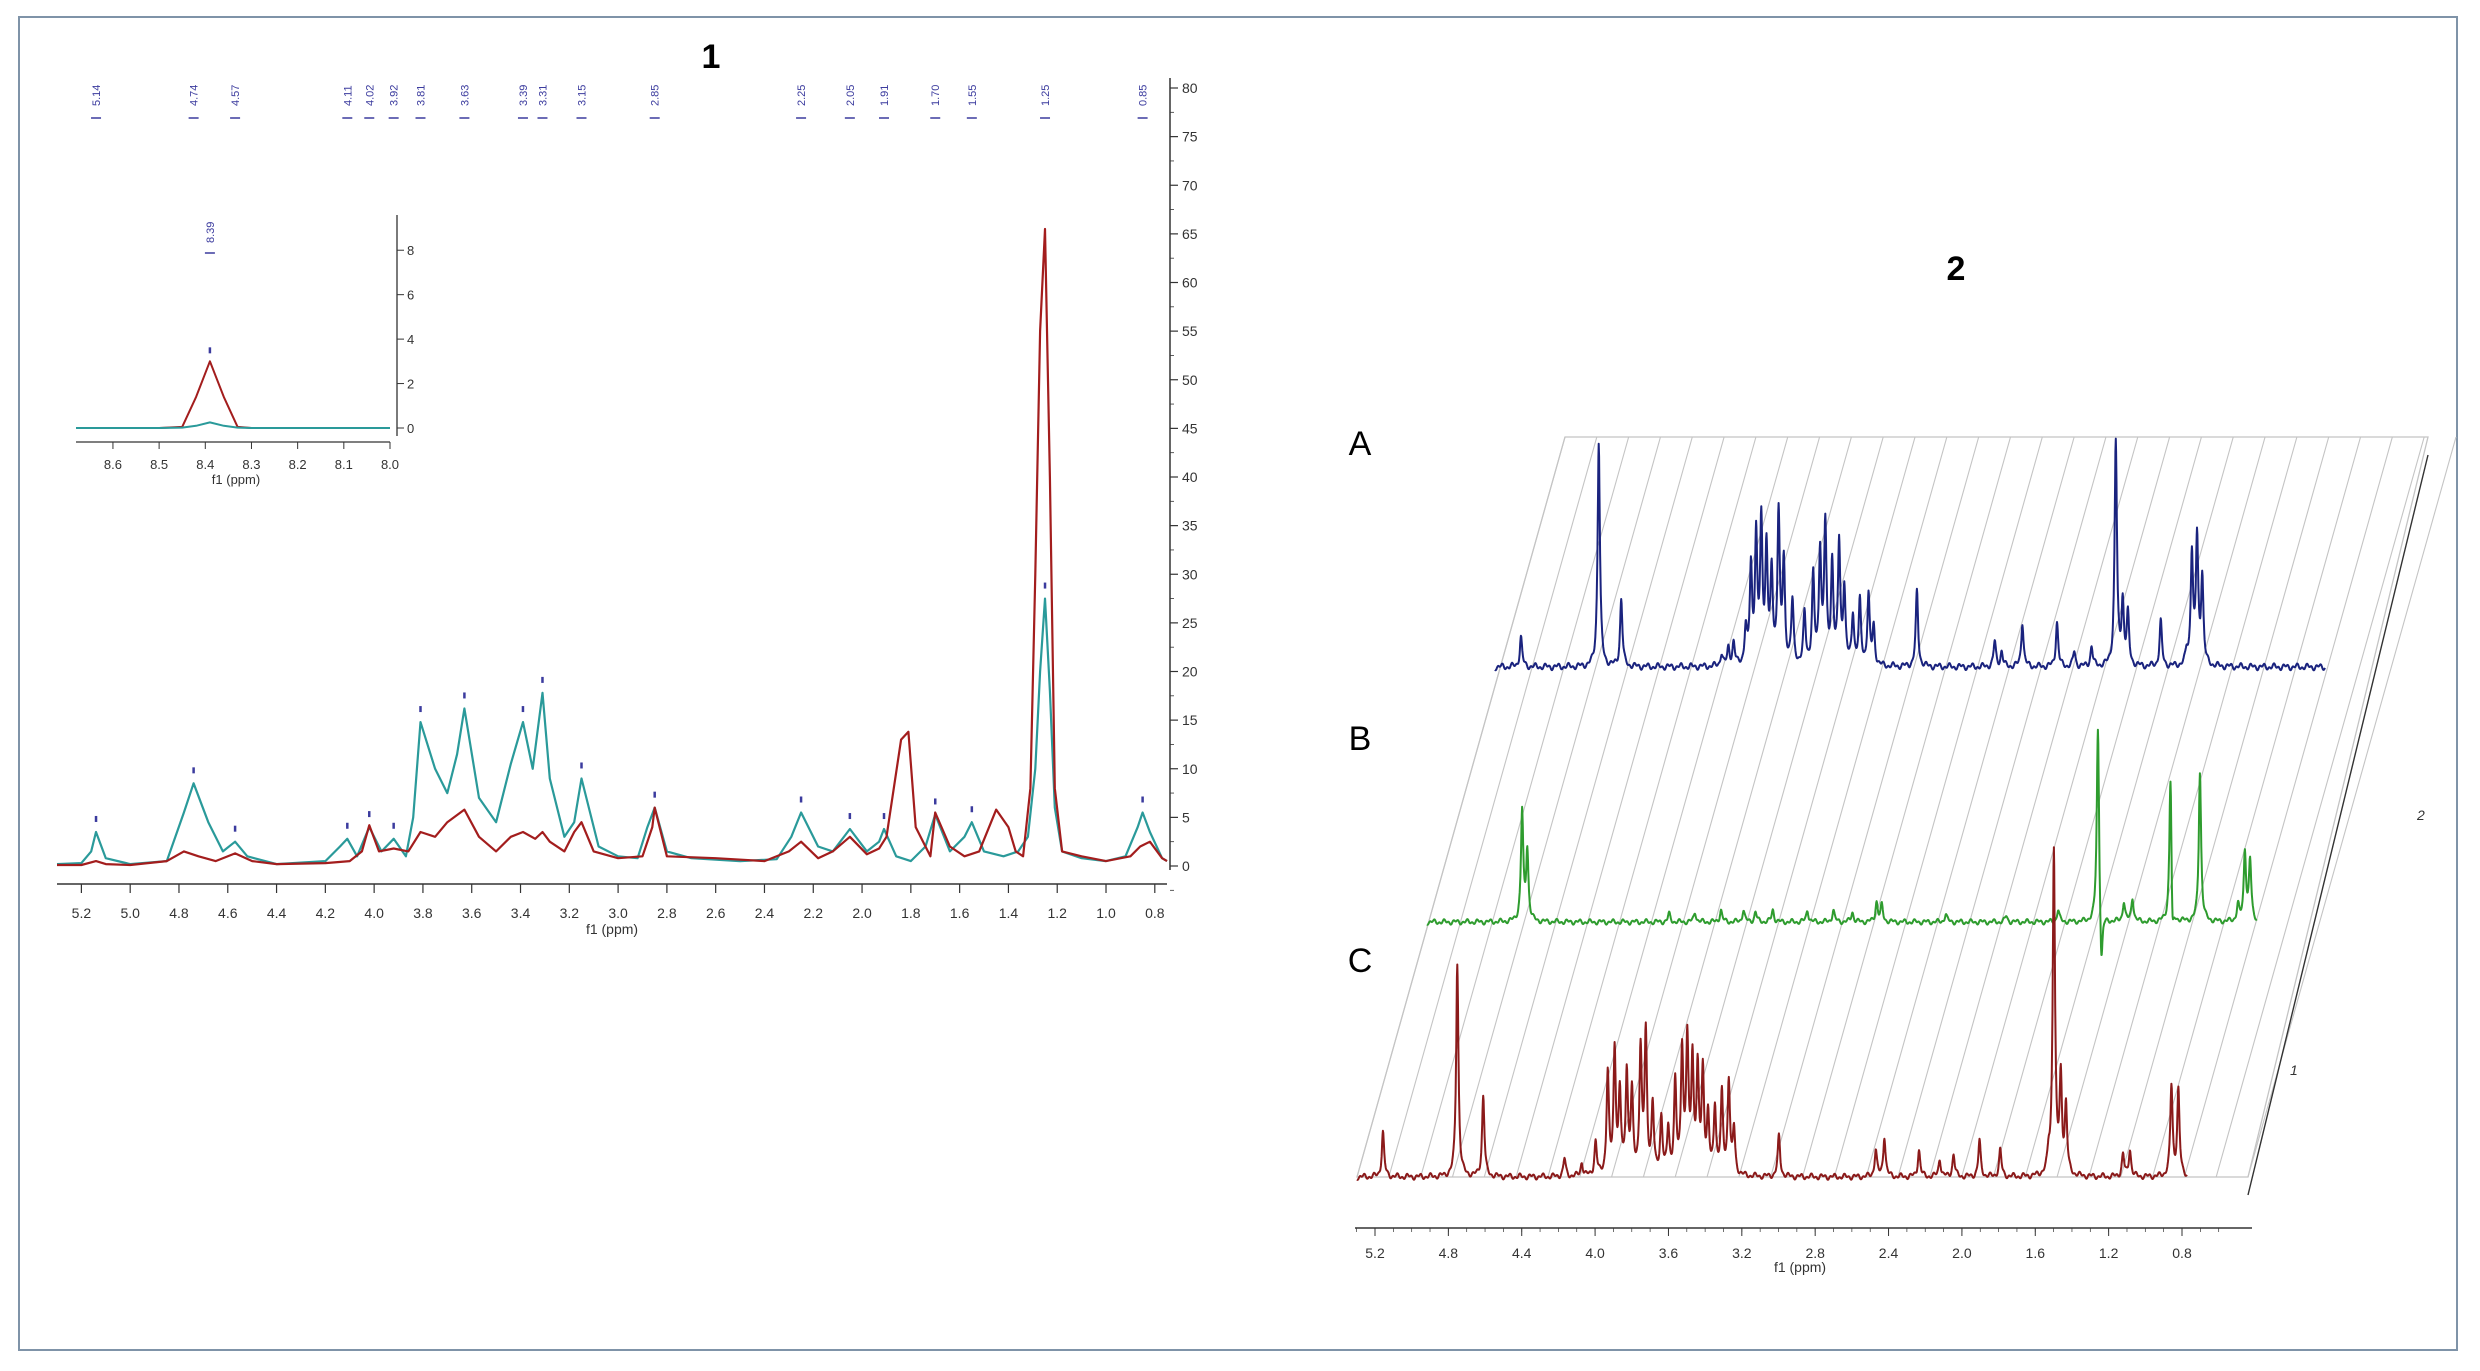 This screenshot has height=1371, width=2480. I want to click on x-tick-label: 2.8, so click(667, 913).